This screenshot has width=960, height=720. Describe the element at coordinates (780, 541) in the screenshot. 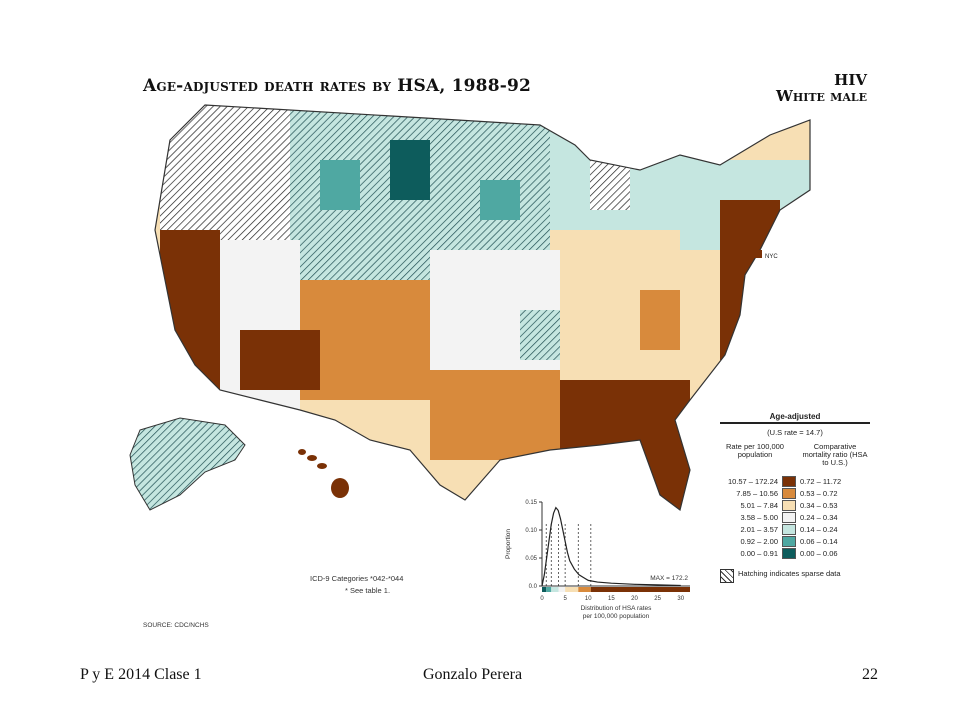

I see `legend-row: 0.92 – 2.00 0.06 – 0.14` at that location.